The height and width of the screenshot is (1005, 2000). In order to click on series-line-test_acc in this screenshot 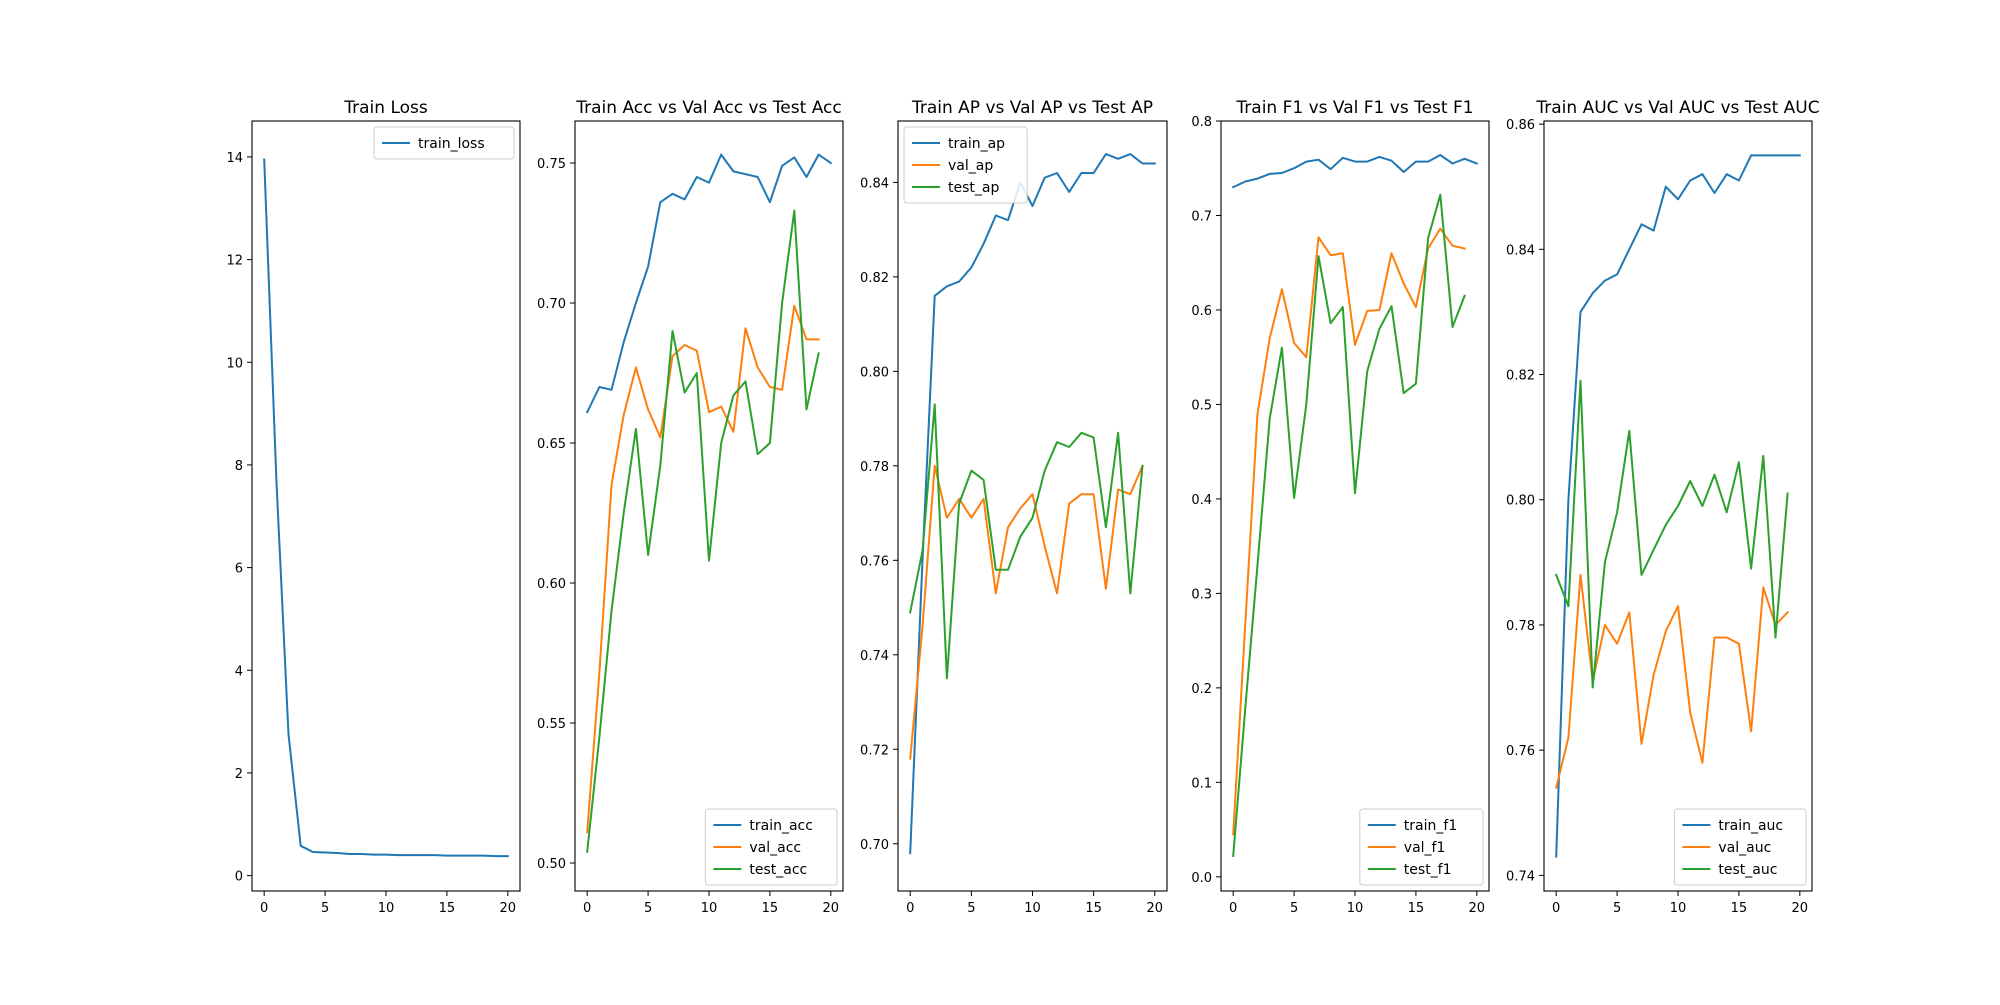, I will do `click(703, 531)`.